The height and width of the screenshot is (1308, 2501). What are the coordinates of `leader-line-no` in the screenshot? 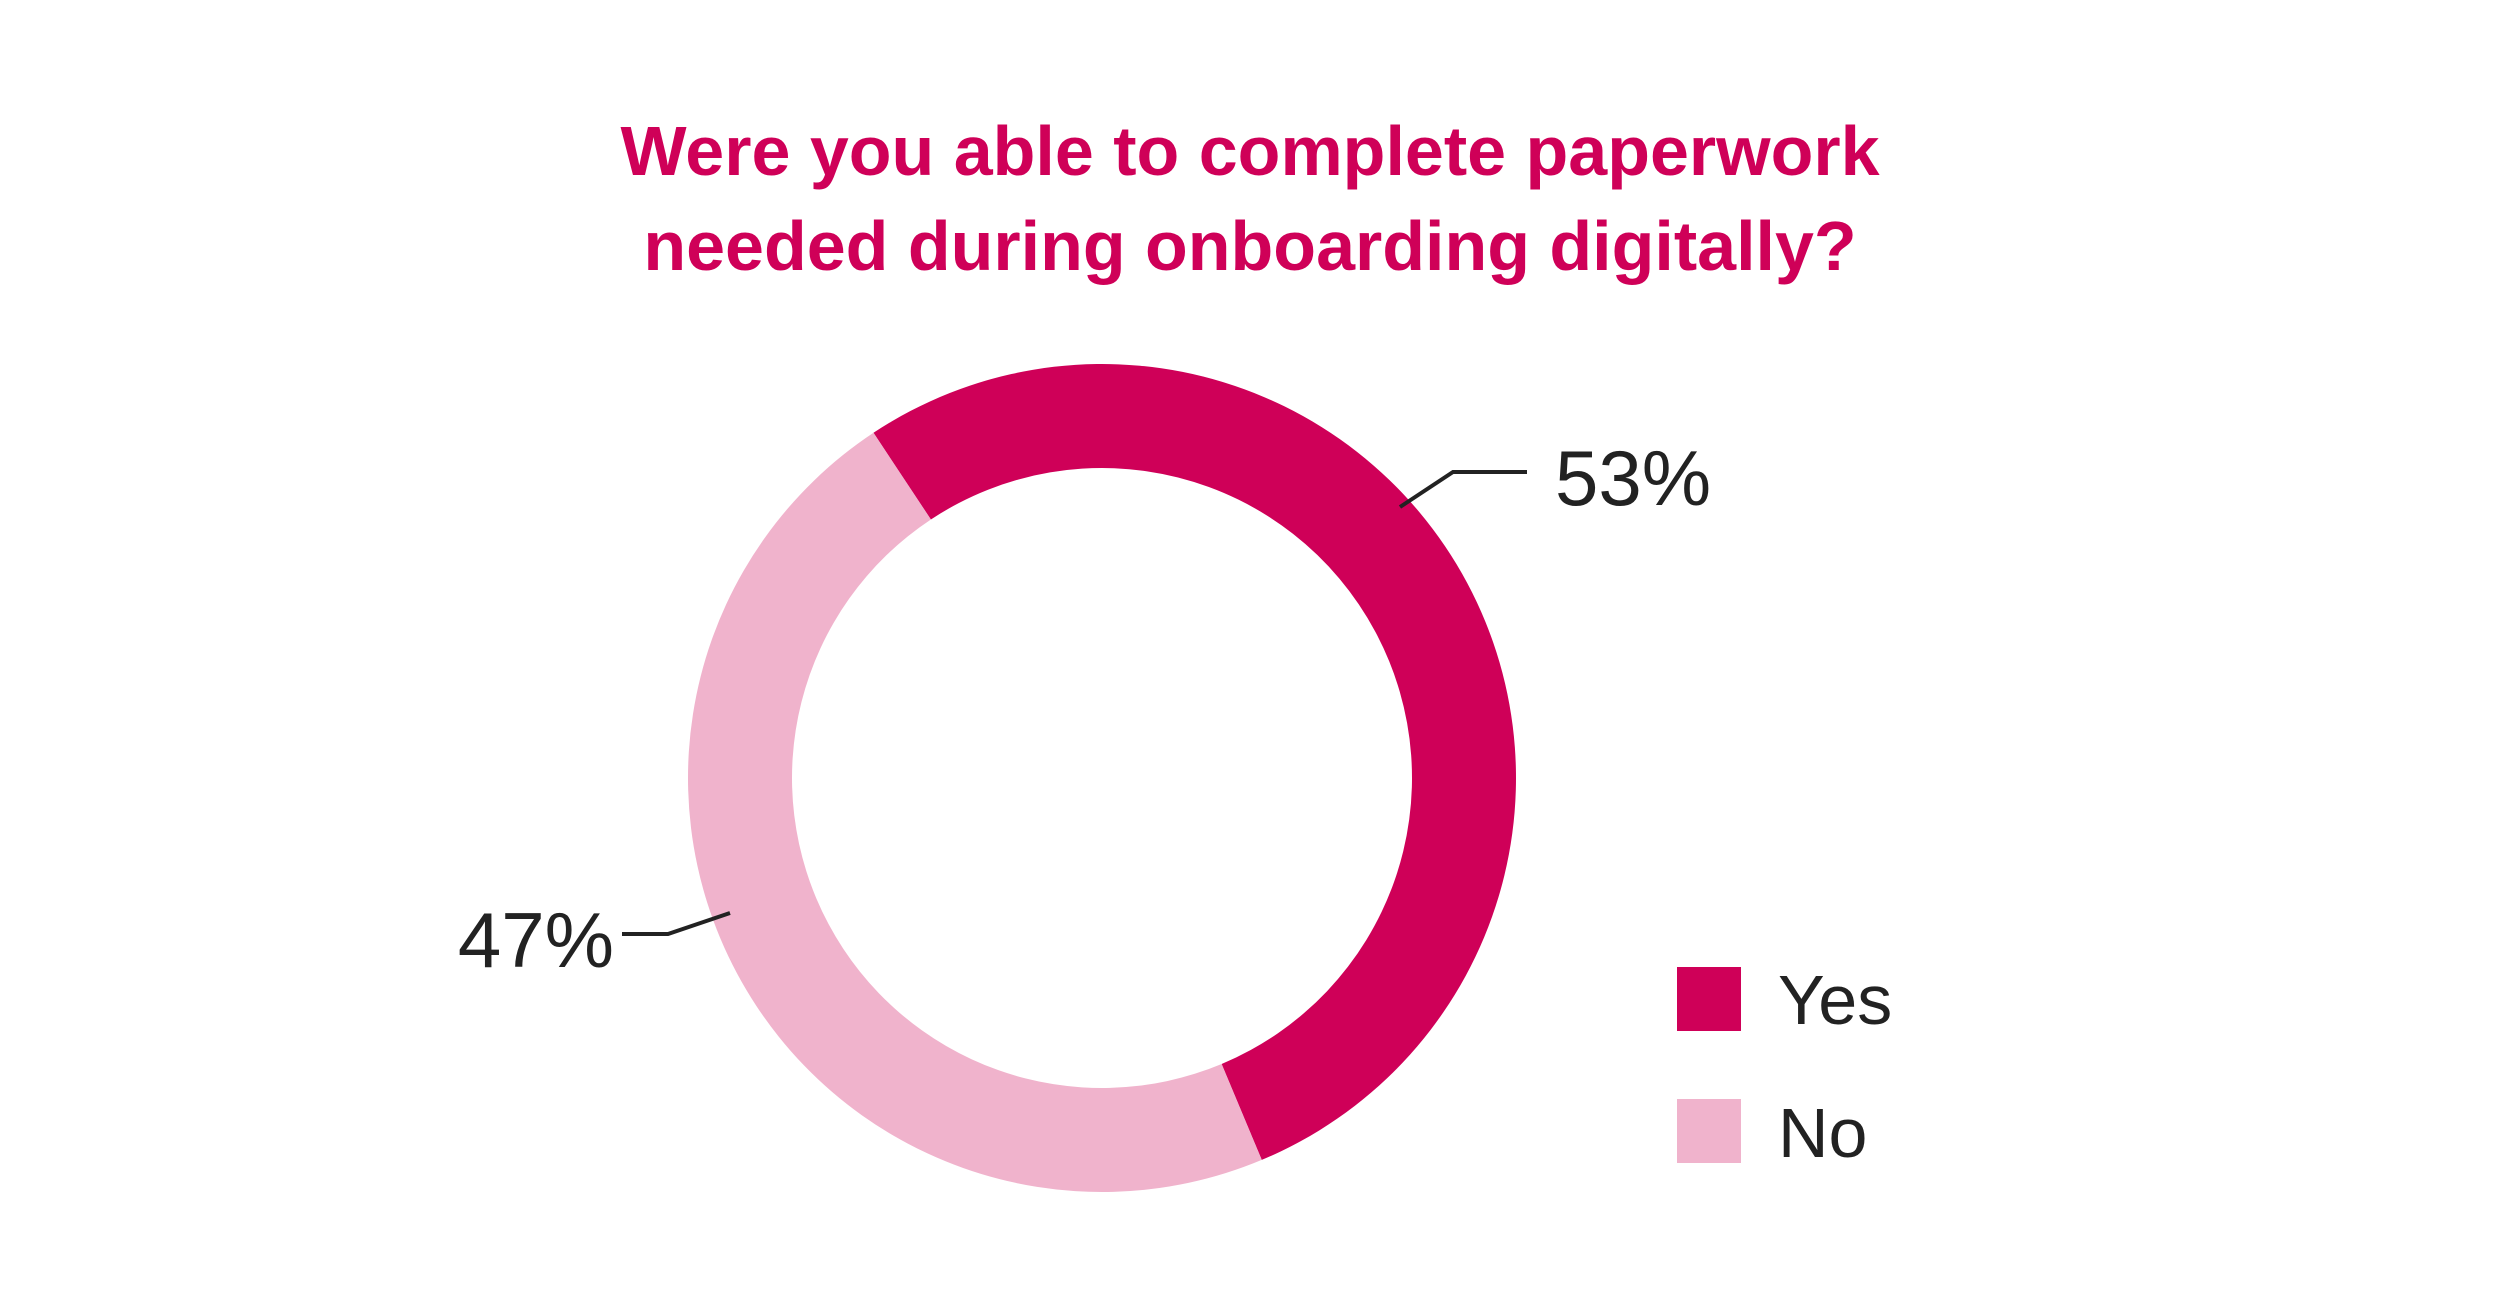 It's located at (676, 923).